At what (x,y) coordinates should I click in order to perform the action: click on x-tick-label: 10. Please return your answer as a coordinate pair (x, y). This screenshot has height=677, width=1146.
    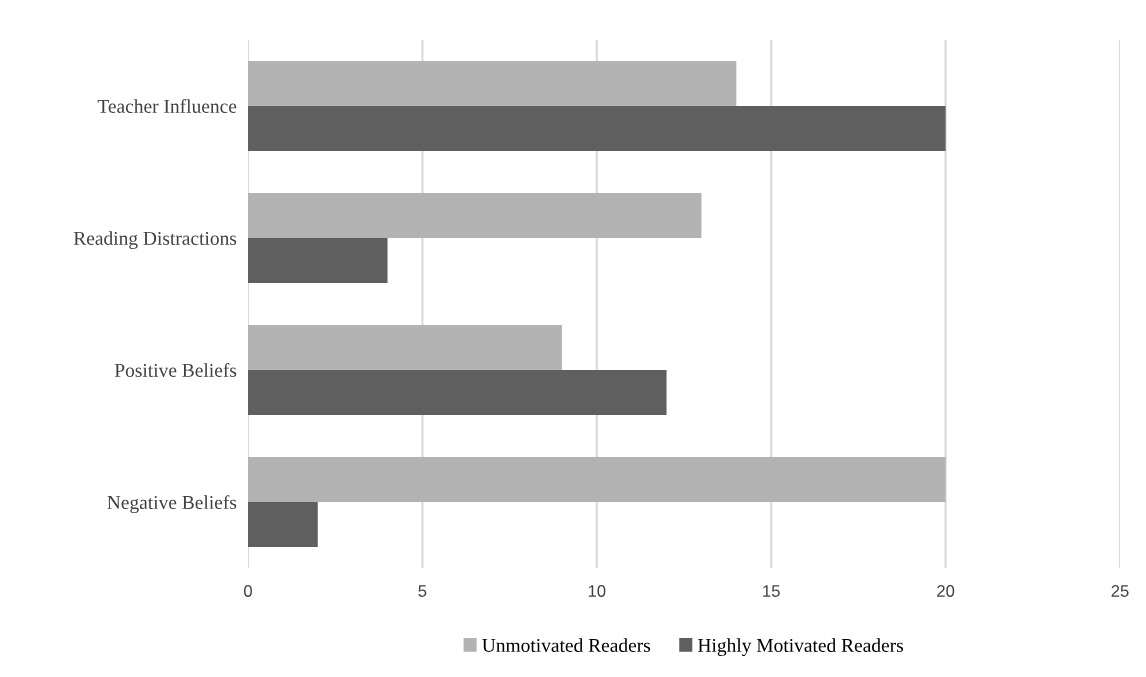
    Looking at the image, I should click on (597, 591).